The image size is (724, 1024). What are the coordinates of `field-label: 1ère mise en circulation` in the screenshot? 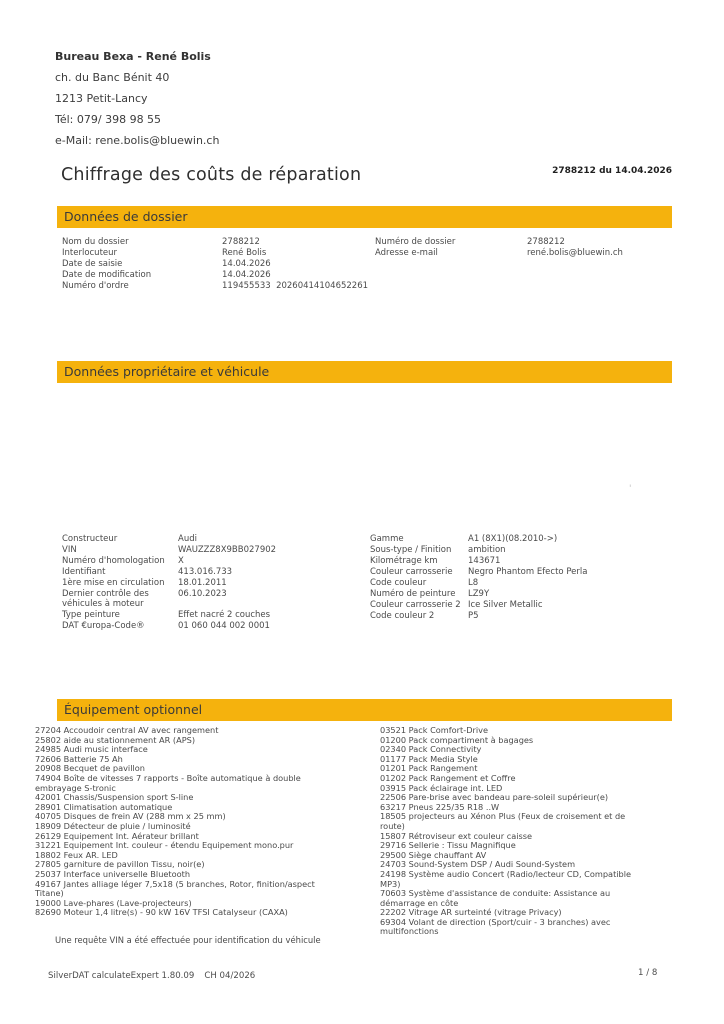 It's located at (113, 583).